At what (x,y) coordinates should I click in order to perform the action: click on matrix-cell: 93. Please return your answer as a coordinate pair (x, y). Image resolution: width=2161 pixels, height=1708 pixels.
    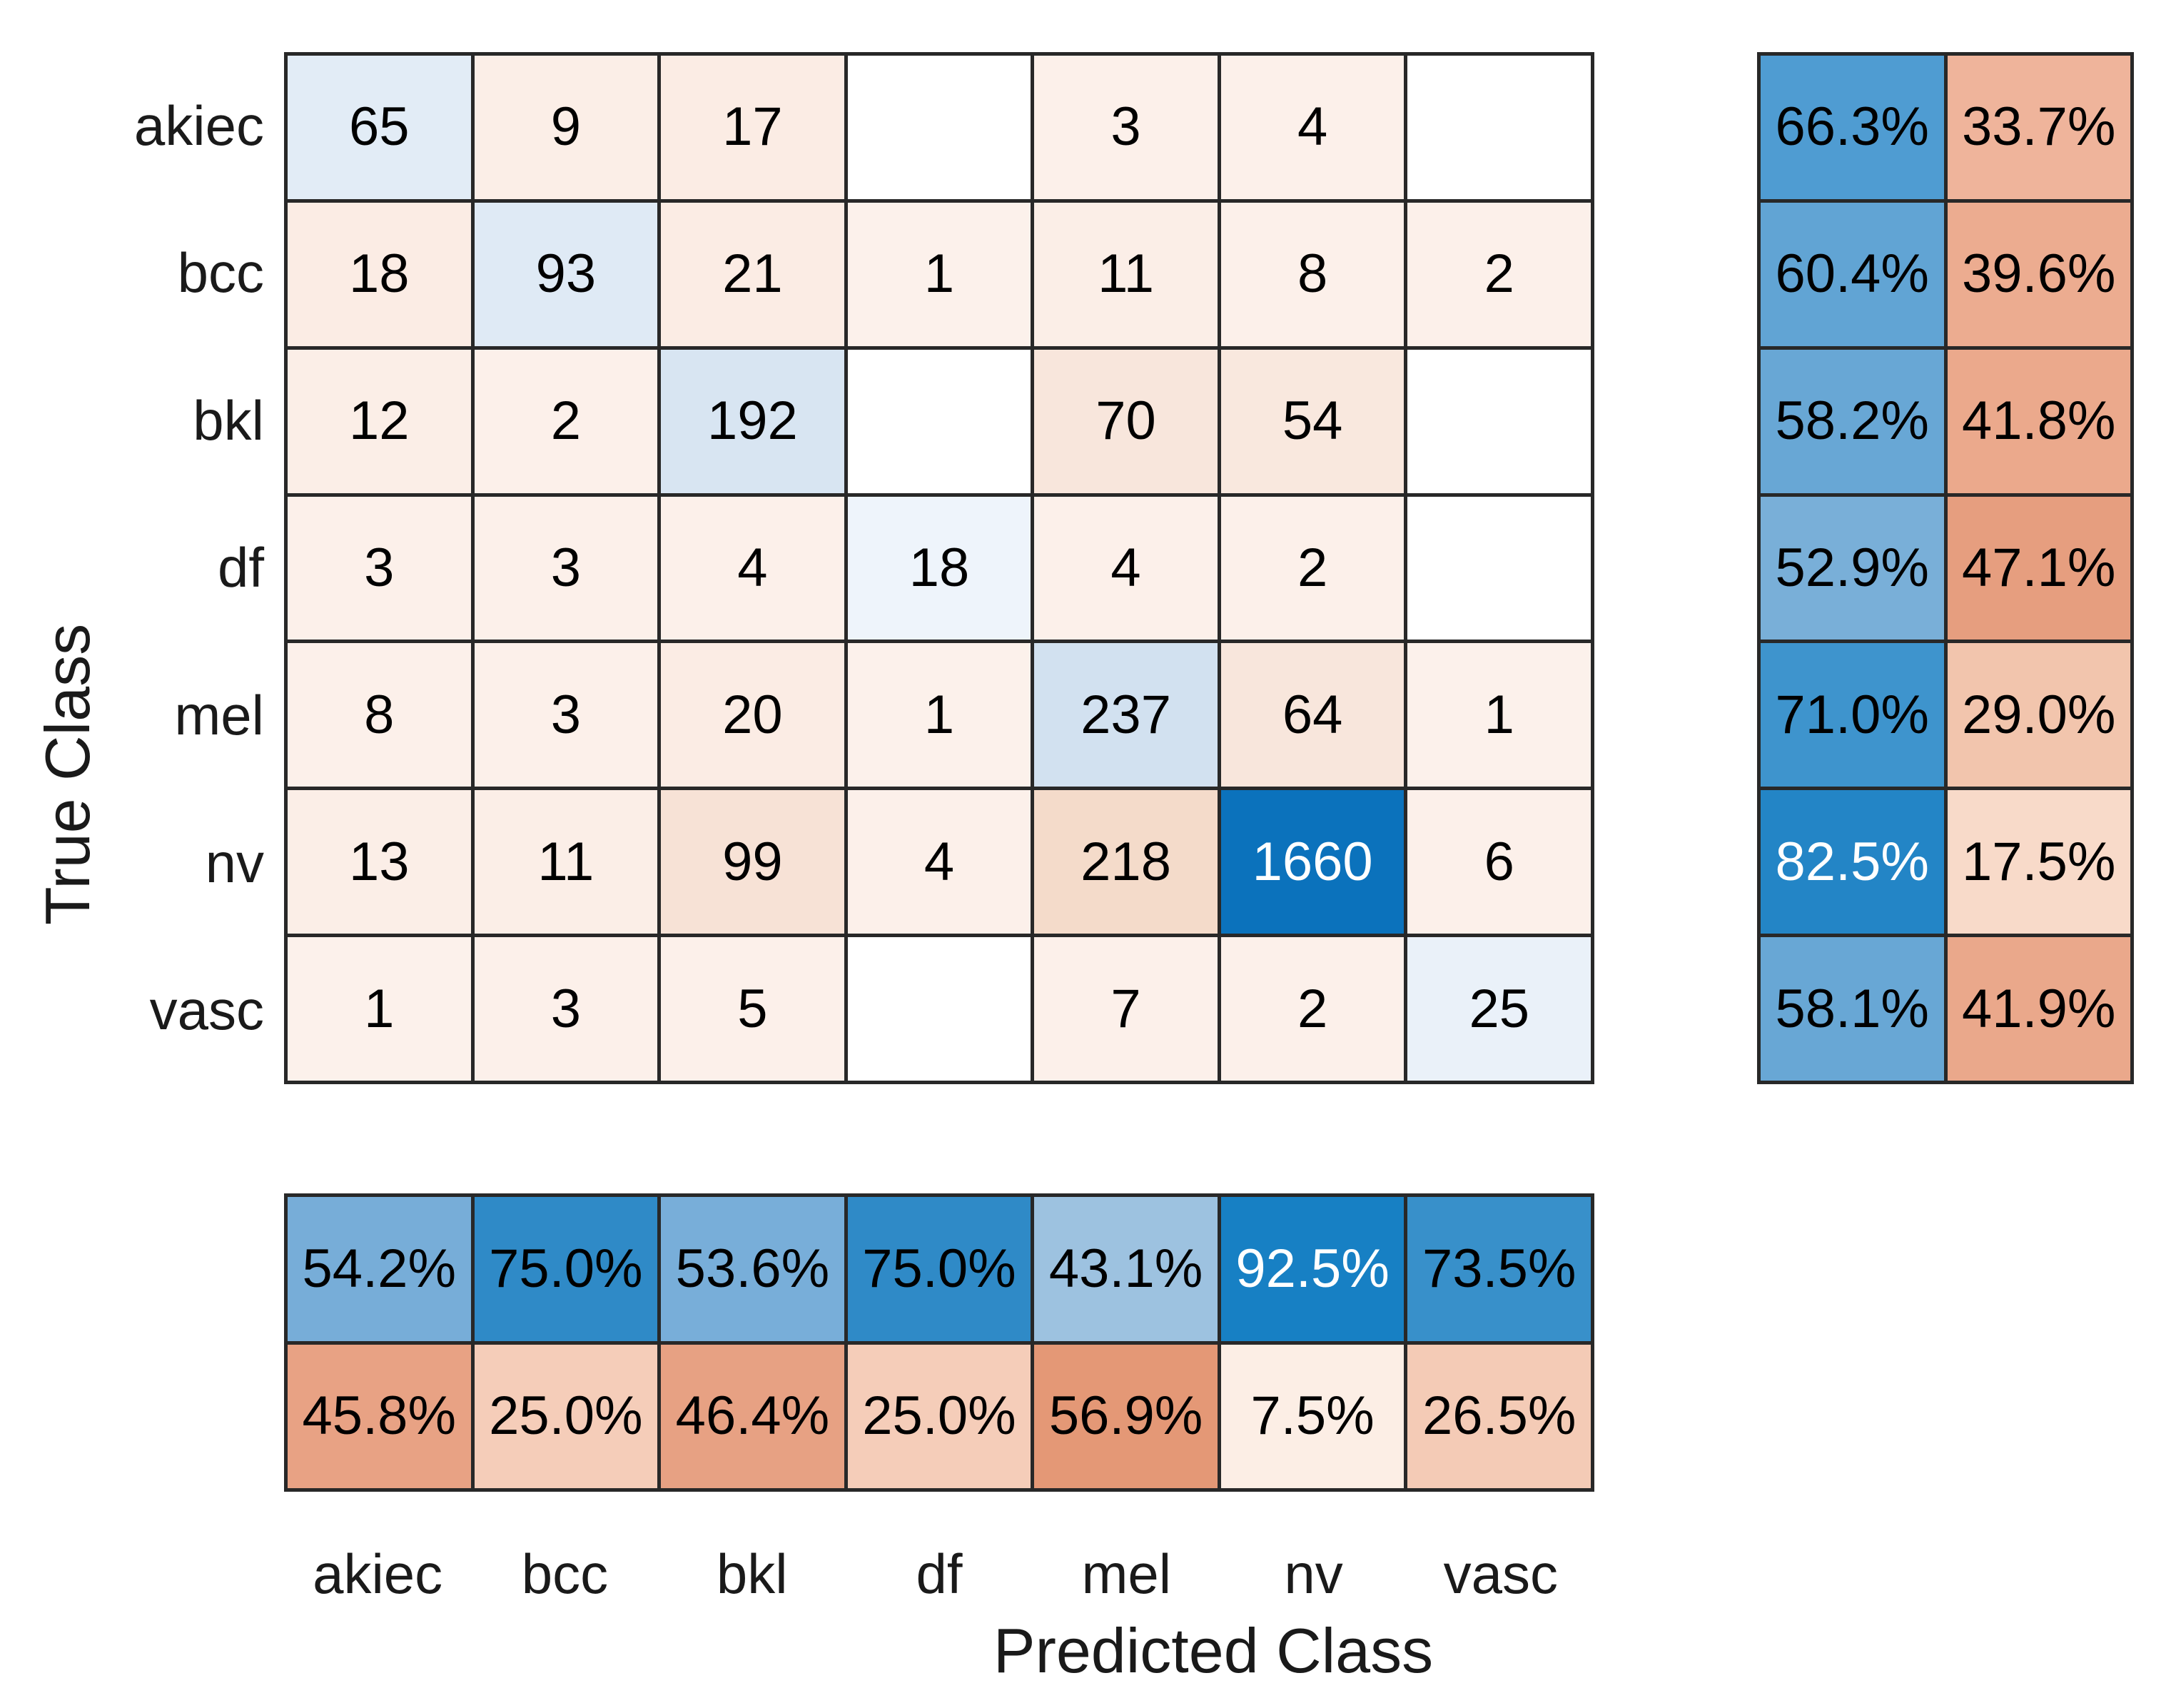
    Looking at the image, I should click on (566, 274).